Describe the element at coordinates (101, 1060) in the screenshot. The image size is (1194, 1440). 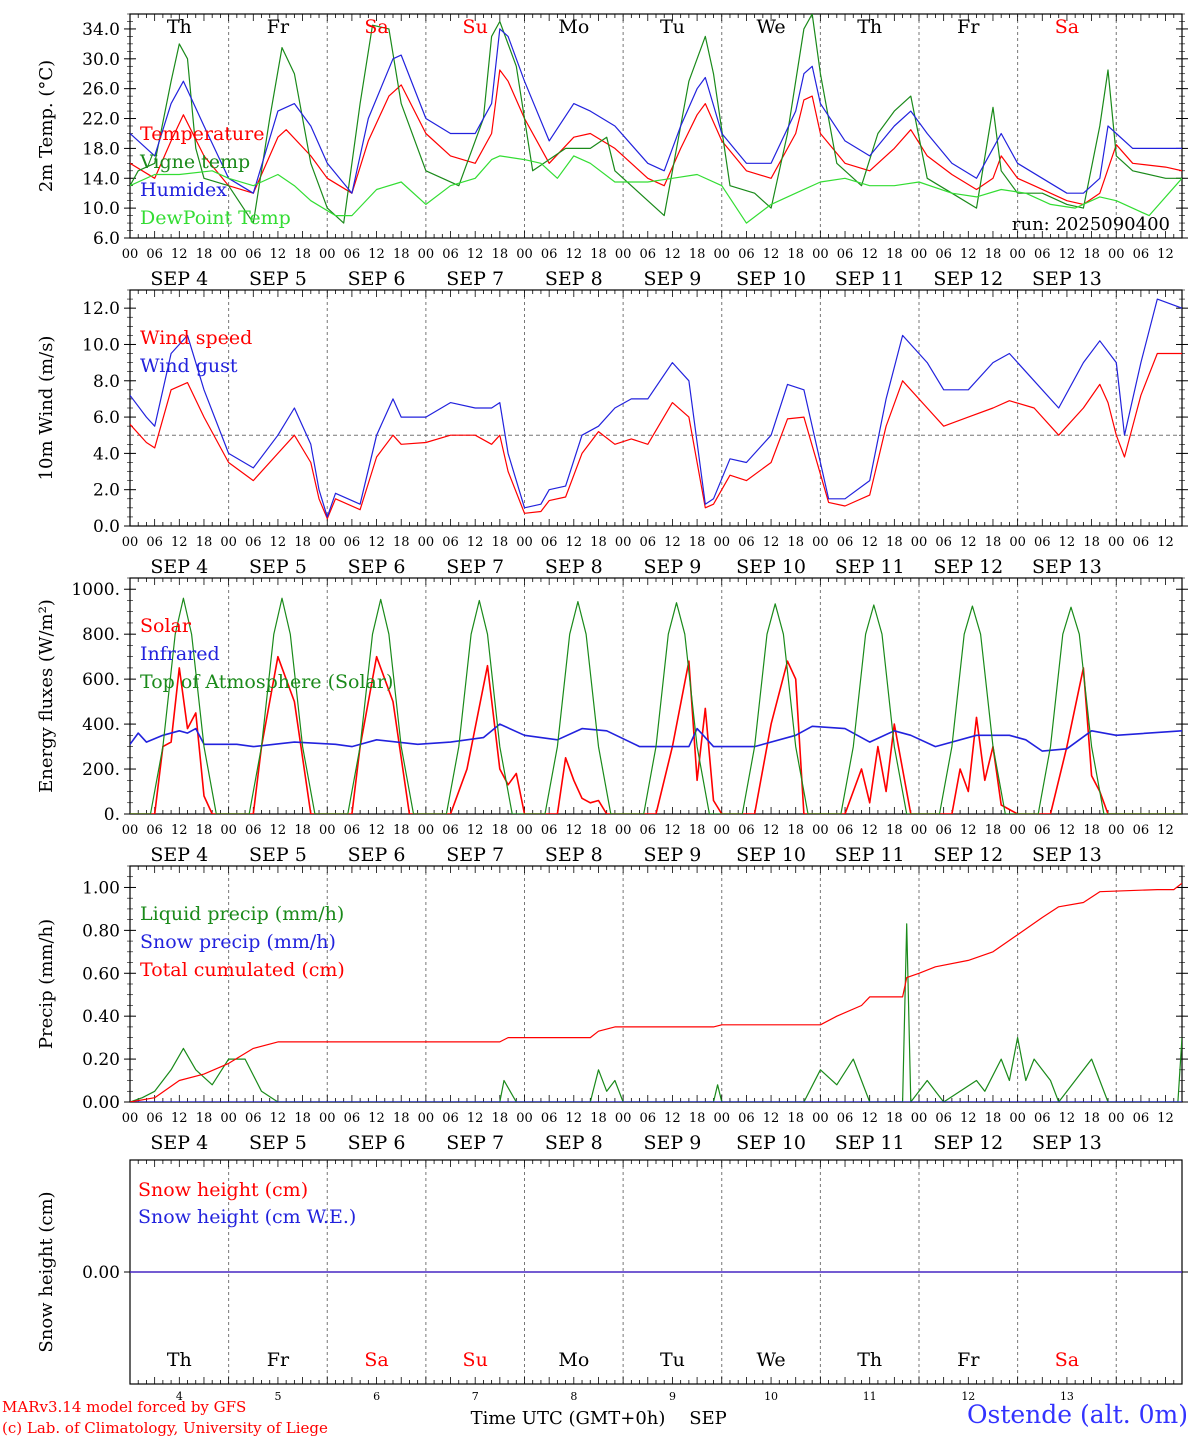
I see `y-tick-label: 0.20` at that location.